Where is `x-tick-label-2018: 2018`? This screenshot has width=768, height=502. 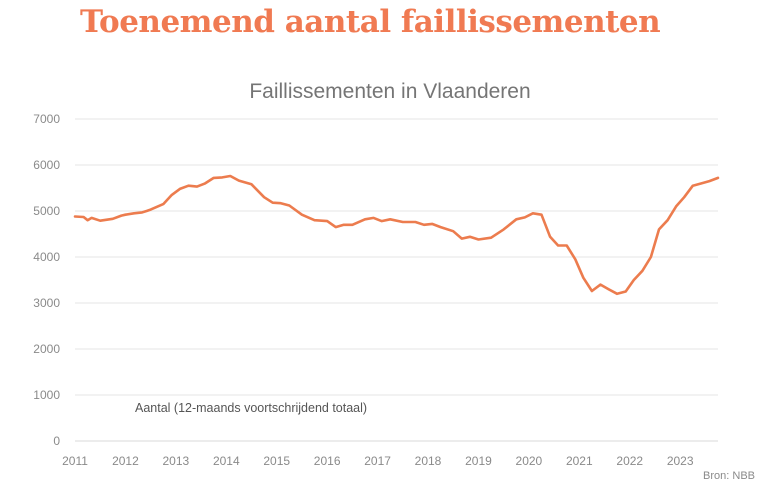 x-tick-label-2018: 2018 is located at coordinates (428, 461).